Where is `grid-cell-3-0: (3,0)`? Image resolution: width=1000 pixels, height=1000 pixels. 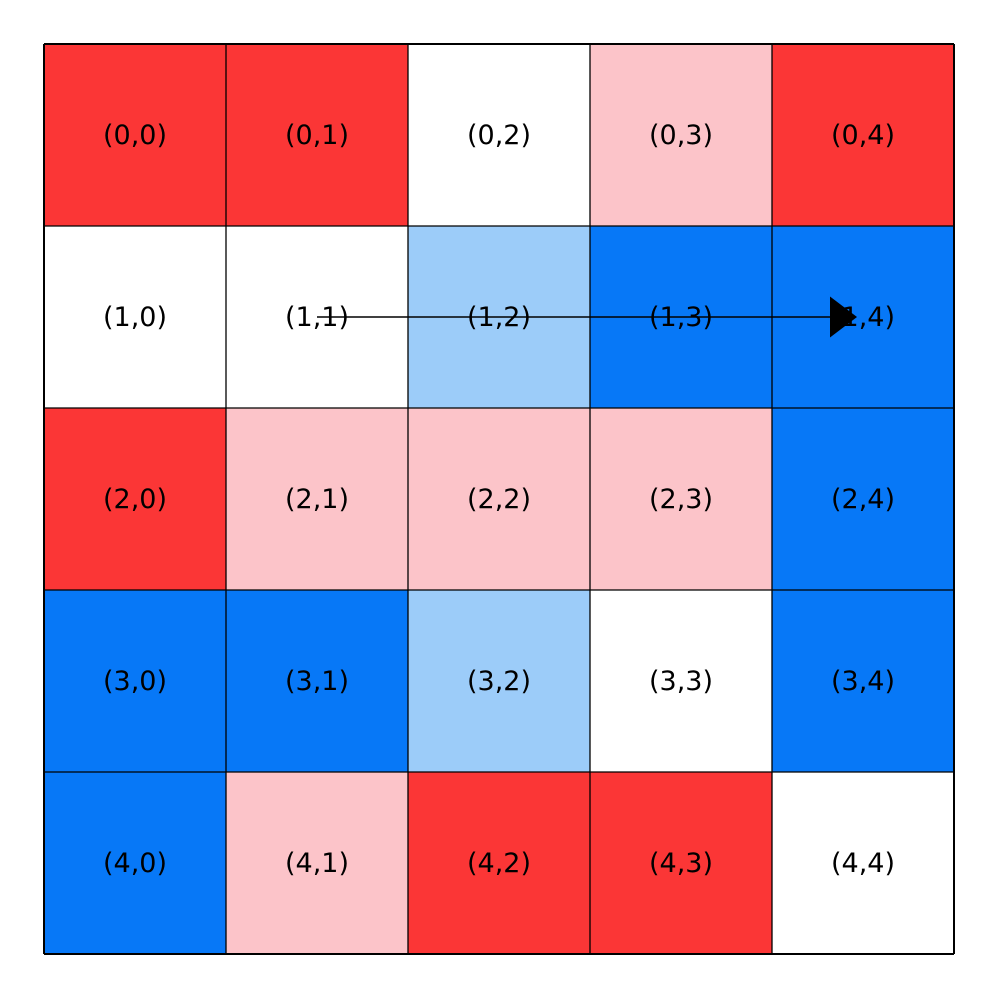
grid-cell-3-0: (3,0) is located at coordinates (135, 681).